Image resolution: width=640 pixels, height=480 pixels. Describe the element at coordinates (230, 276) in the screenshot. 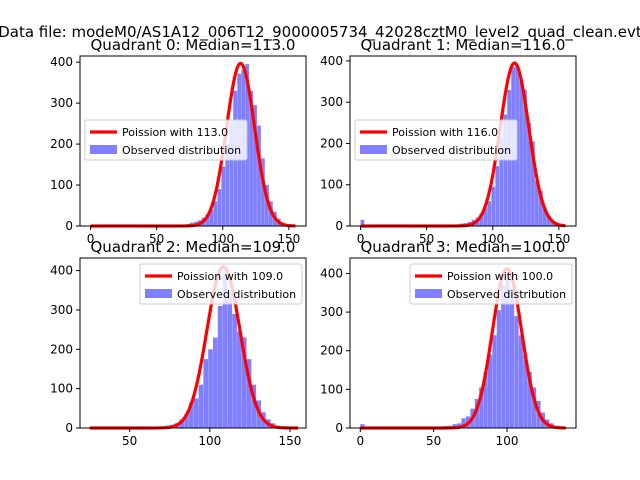

I see `legend-label-poisson: Poission with 109.0` at that location.